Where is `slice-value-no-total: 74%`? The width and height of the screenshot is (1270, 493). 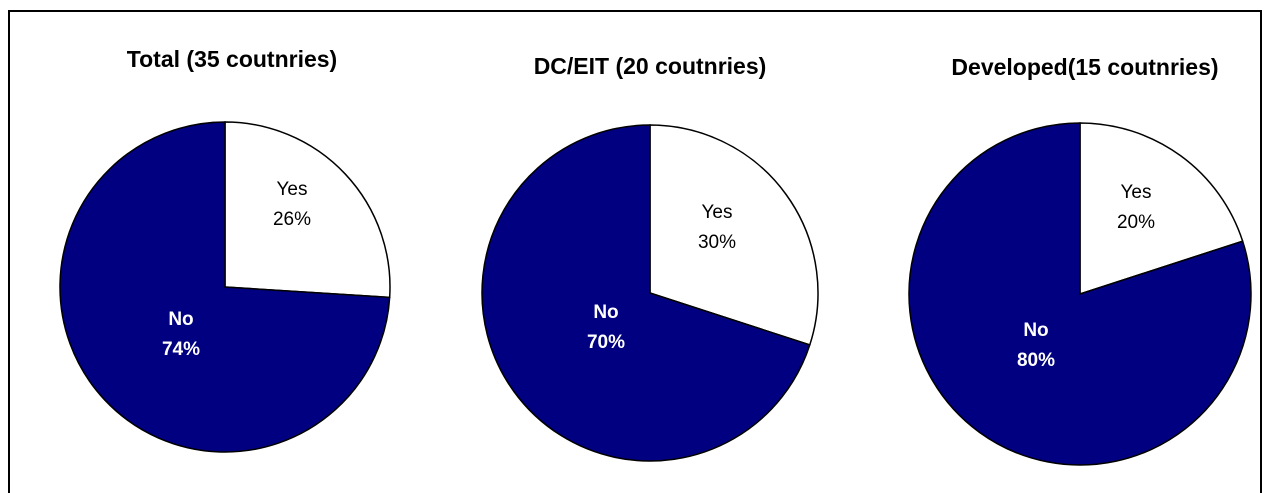 slice-value-no-total: 74% is located at coordinates (181, 349).